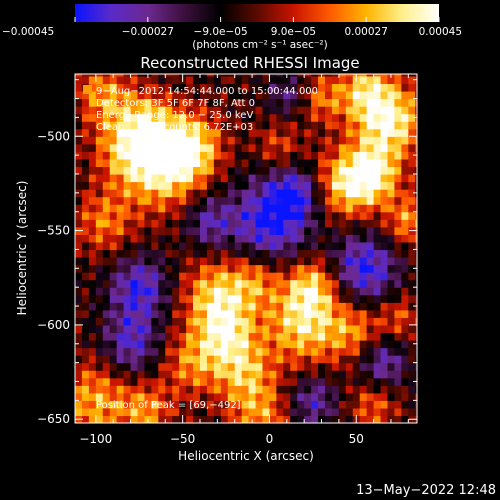  Describe the element at coordinates (365, 32) in the screenshot. I see `colorbar-tick-label: 0.00027` at that location.